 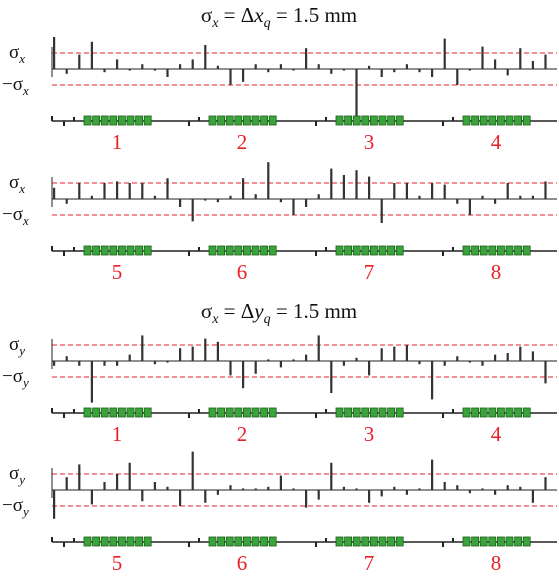 I want to click on ylabel-lower: −σx, so click(x=15, y=216).